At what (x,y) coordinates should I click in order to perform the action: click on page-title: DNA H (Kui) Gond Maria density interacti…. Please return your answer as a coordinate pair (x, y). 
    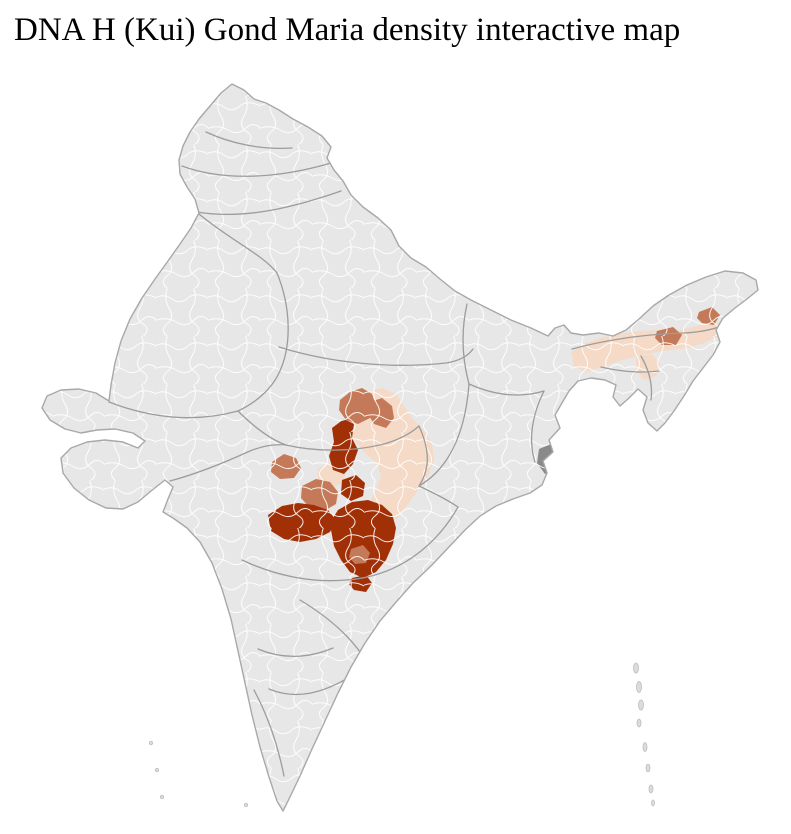
    Looking at the image, I should click on (347, 30).